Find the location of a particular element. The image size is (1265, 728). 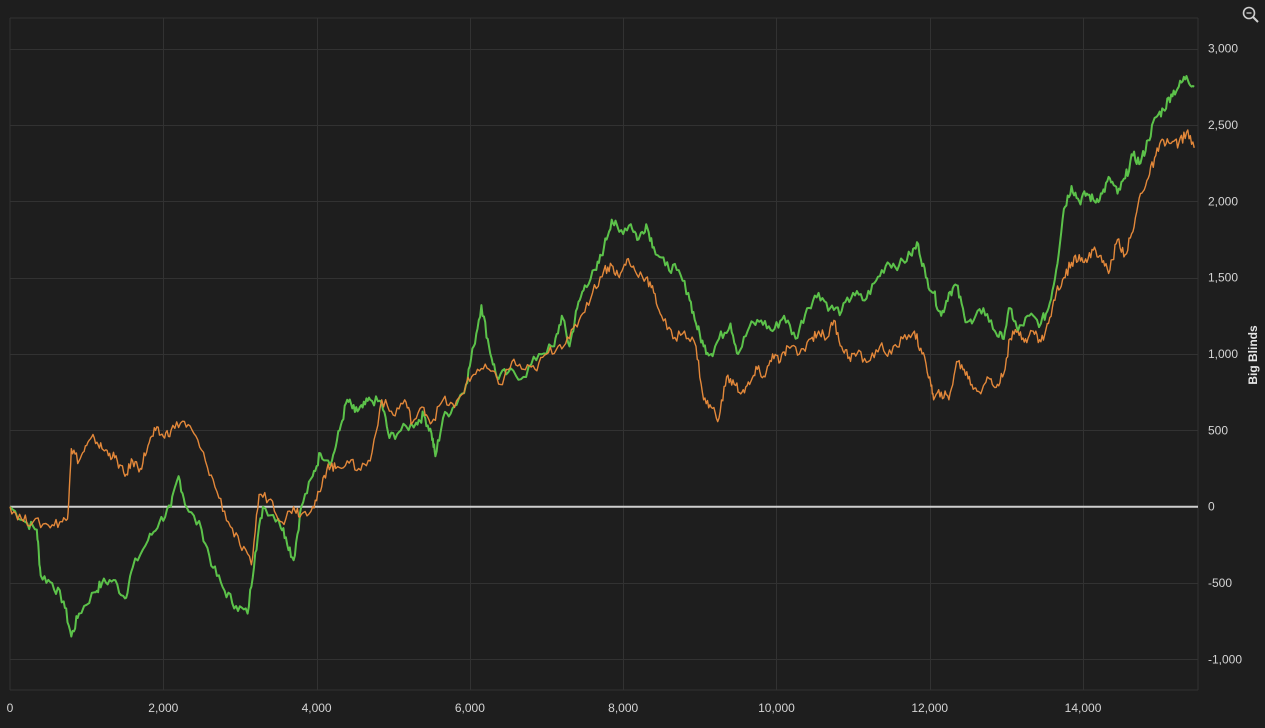

y-axis-label: Big Blinds is located at coordinates (1253, 355).